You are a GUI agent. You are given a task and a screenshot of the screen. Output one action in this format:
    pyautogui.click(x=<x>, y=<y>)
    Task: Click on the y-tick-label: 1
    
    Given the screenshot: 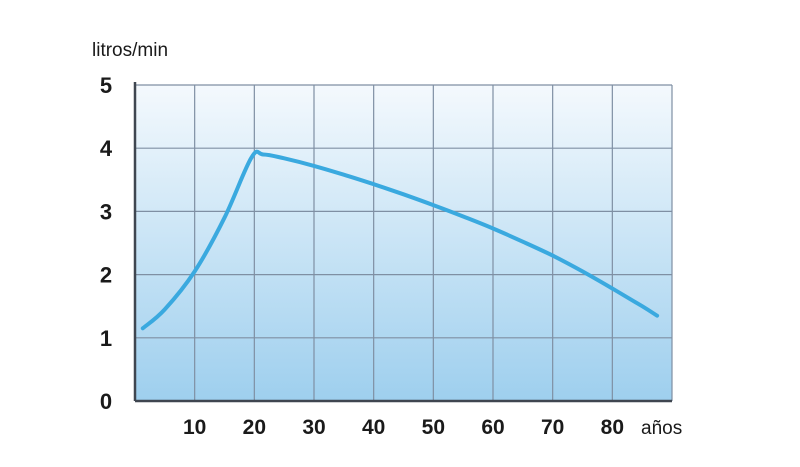 What is the action you would take?
    pyautogui.click(x=106, y=338)
    